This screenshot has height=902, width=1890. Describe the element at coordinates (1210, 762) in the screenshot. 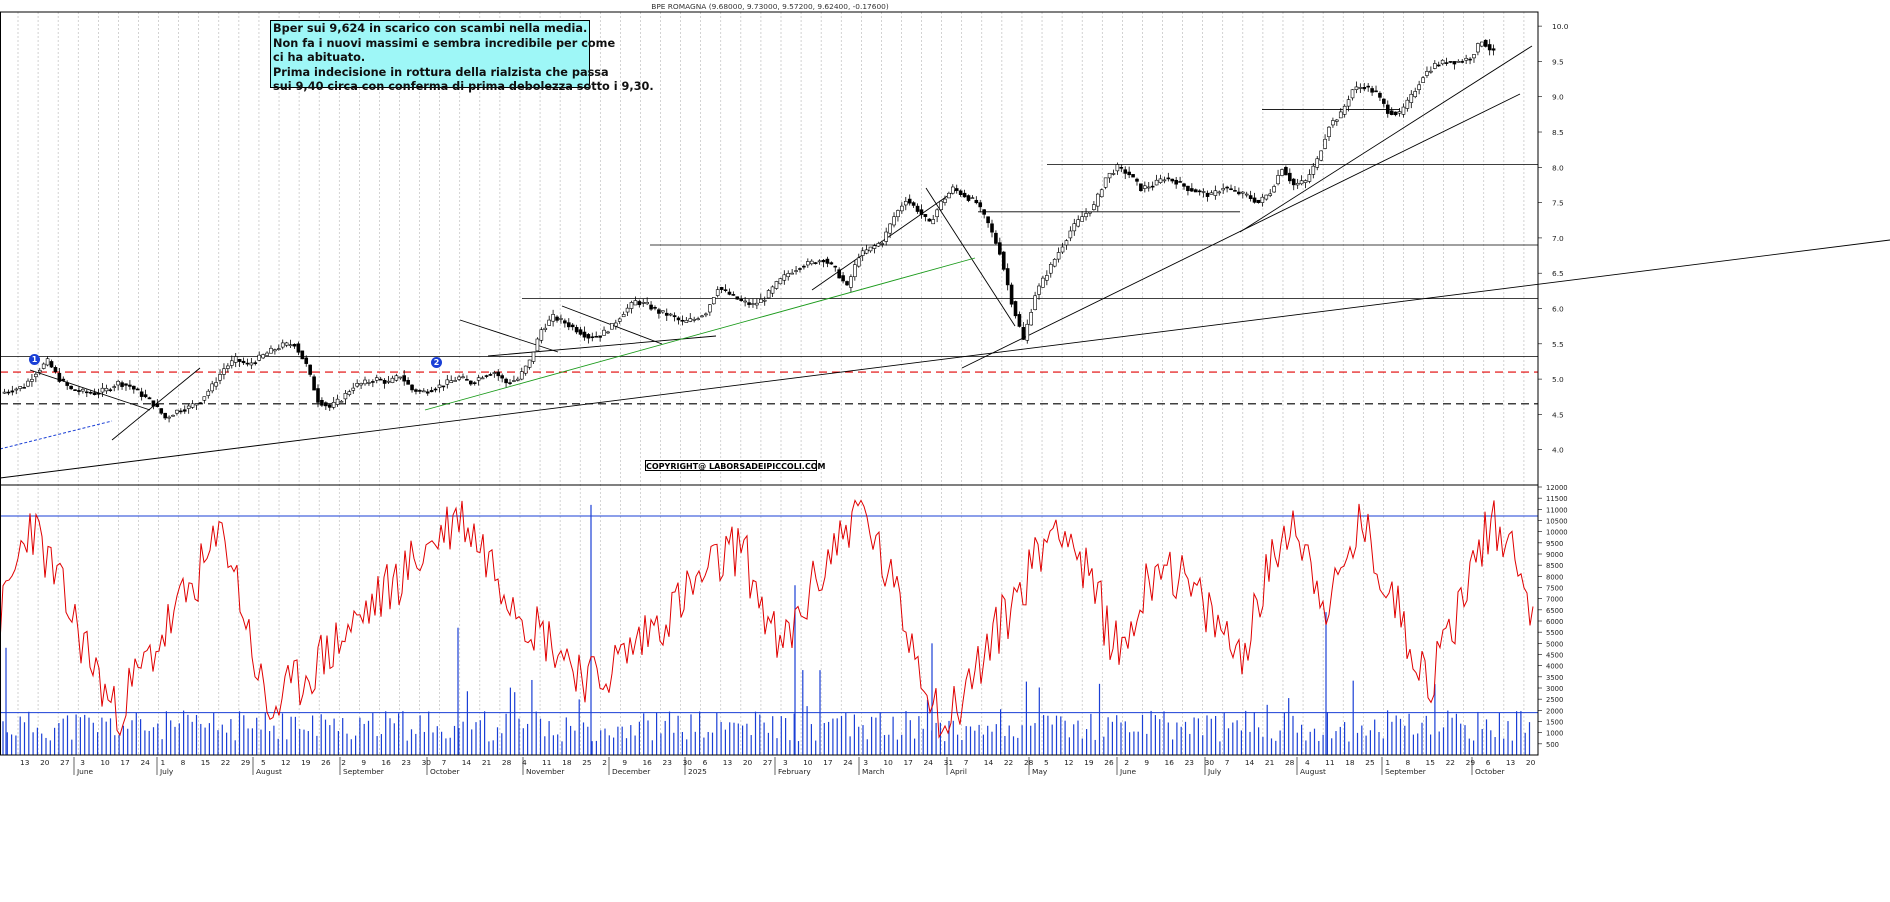

I see `x-tick-label: 30` at that location.